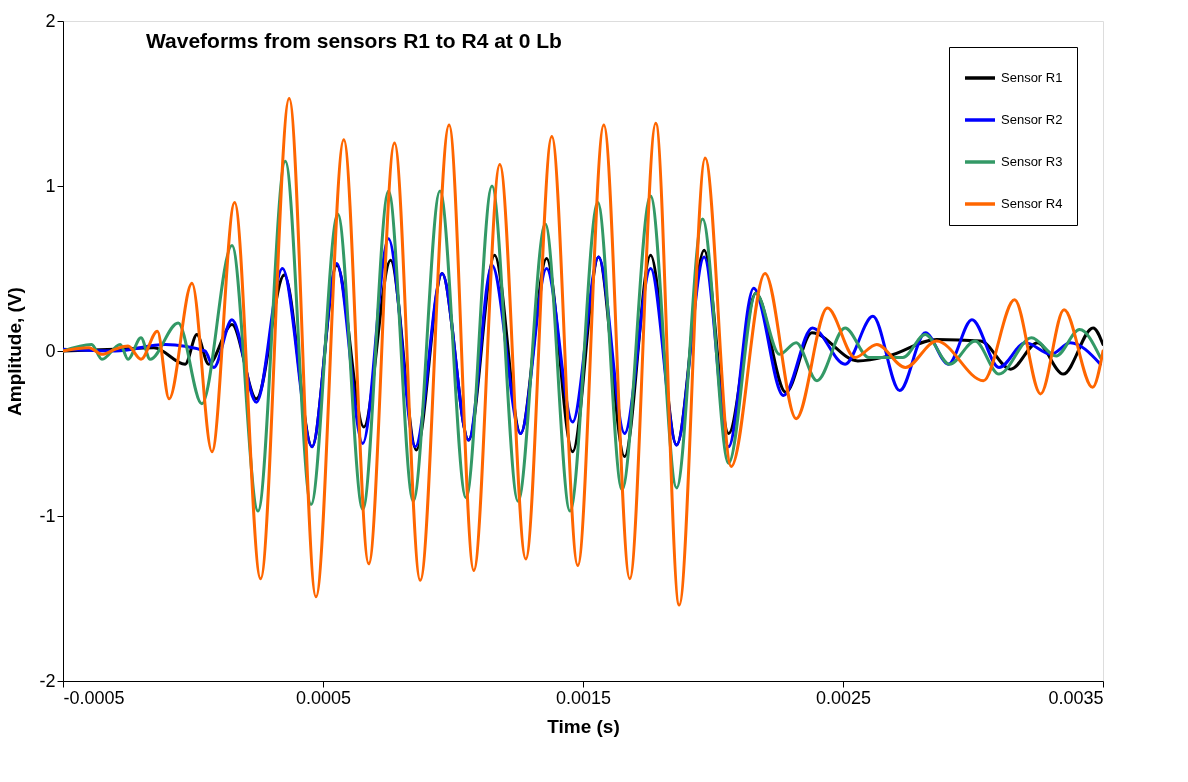 The width and height of the screenshot is (1188, 782). I want to click on legend-label: Sensor R4, so click(1032, 203).